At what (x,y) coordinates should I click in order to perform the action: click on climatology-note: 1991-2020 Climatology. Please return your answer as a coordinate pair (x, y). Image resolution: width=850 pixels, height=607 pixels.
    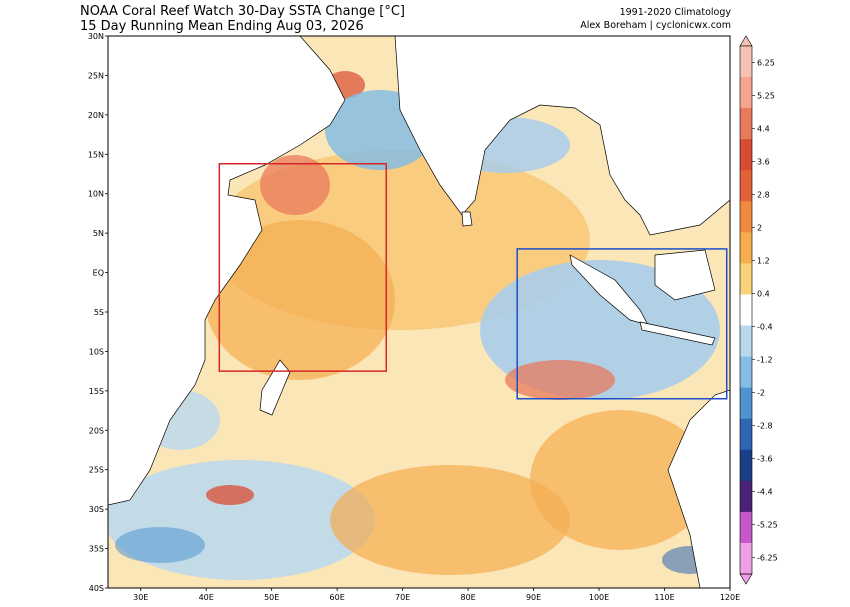
    Looking at the image, I should click on (675, 12).